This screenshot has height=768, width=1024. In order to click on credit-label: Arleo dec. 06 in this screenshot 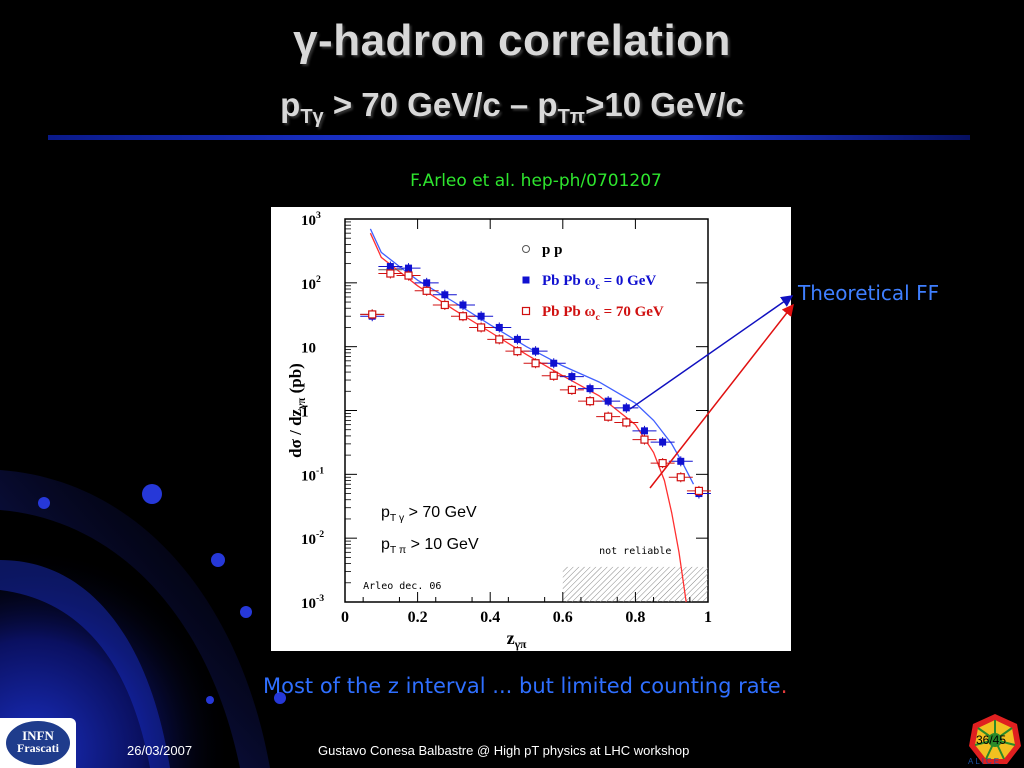, I will do `click(402, 586)`.